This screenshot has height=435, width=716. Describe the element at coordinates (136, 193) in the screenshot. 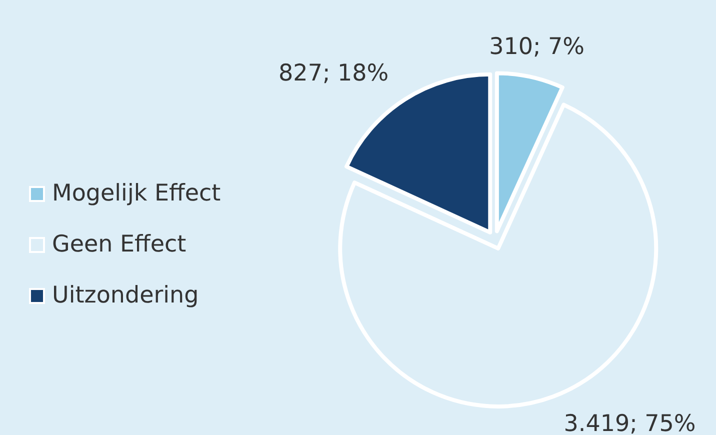

I see `legend-label: Mogelijk Effect` at that location.